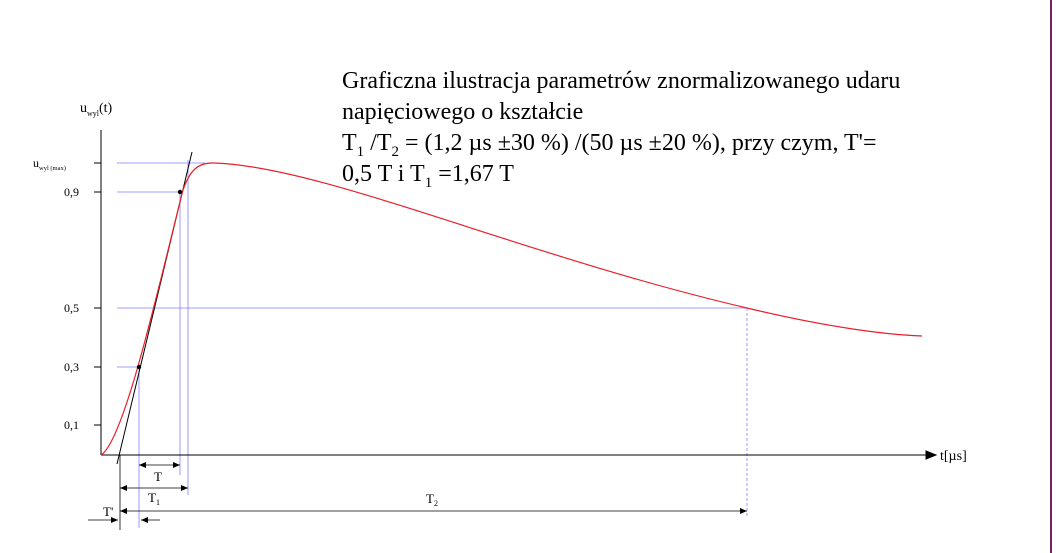 This screenshot has height=553, width=1060. Describe the element at coordinates (154, 498) in the screenshot. I see `dim-label-T1: T1` at that location.